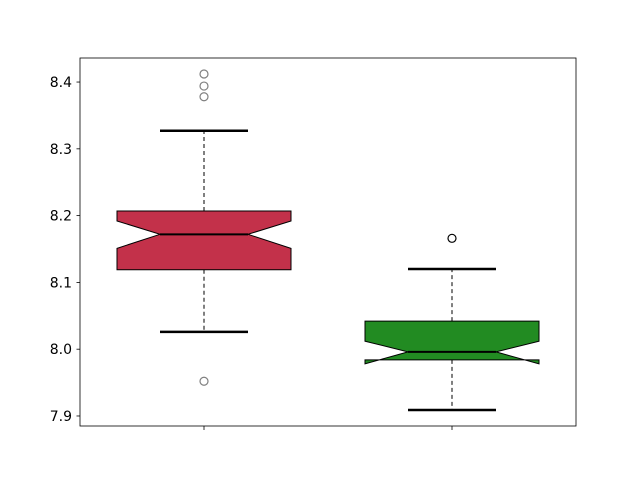  I want to click on y-tick-label: 7.9, so click(61, 417).